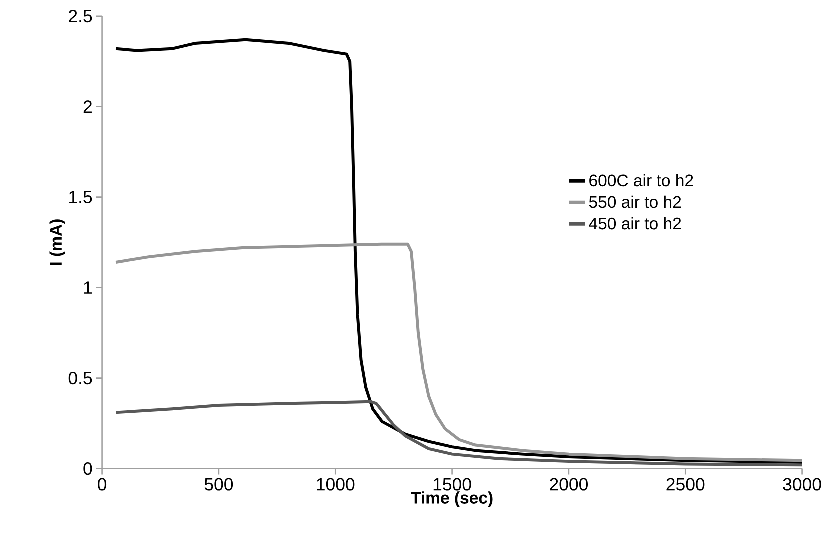 The width and height of the screenshot is (831, 547). What do you see at coordinates (802, 485) in the screenshot?
I see `x-tick-label: 3000` at bounding box center [802, 485].